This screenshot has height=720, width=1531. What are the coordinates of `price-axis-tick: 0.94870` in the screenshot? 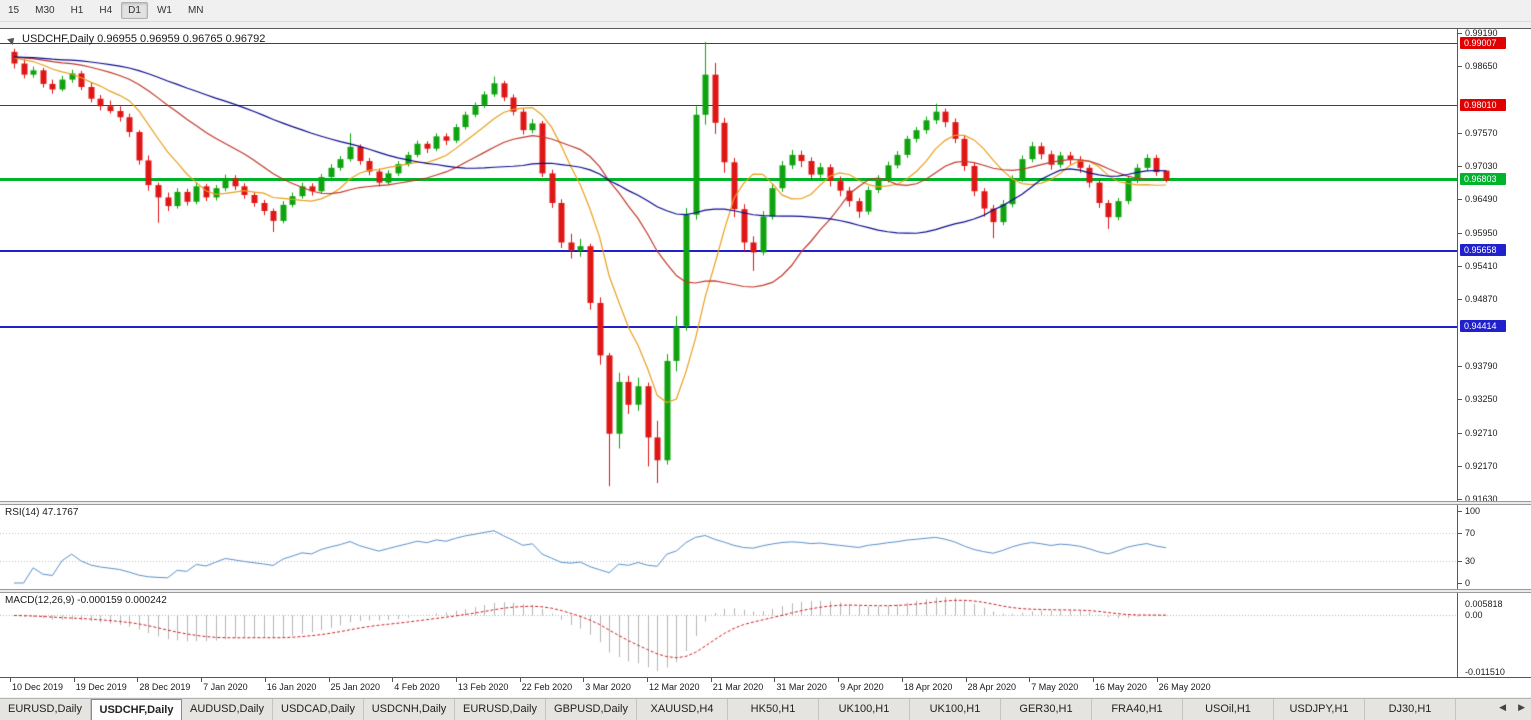 It's located at (1481, 299).